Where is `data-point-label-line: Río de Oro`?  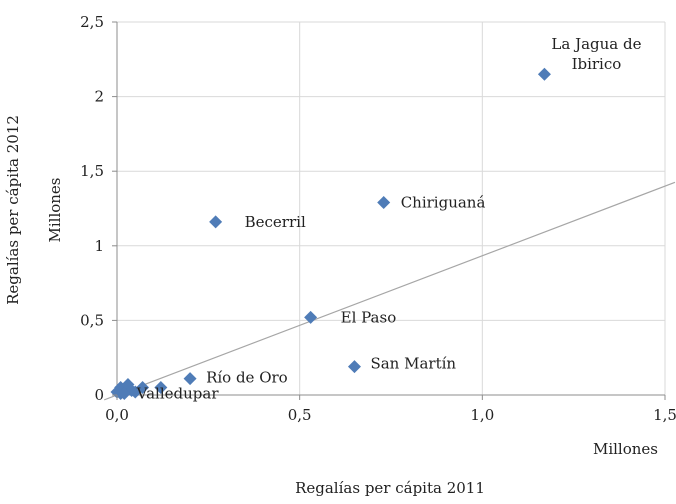
data-point-label-line: Río de Oro is located at coordinates (247, 378).